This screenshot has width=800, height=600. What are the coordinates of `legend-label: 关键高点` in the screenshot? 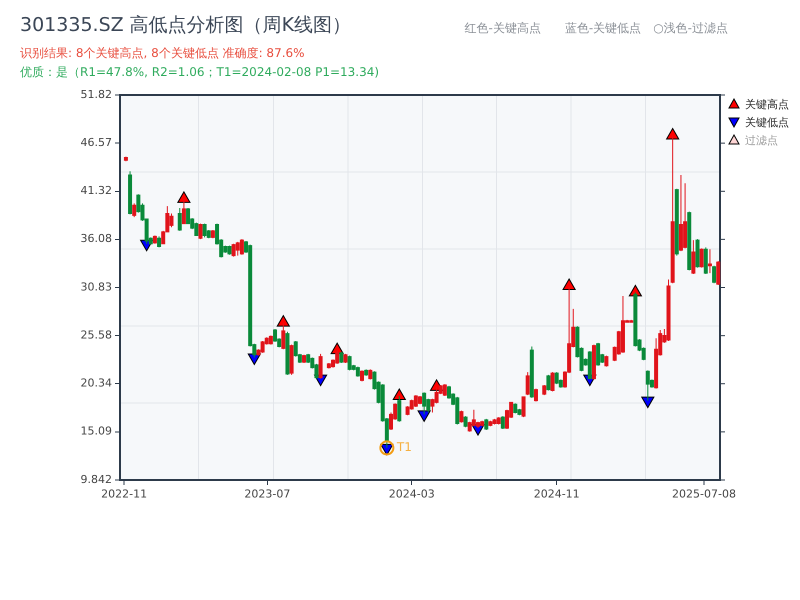 It's located at (767, 104).